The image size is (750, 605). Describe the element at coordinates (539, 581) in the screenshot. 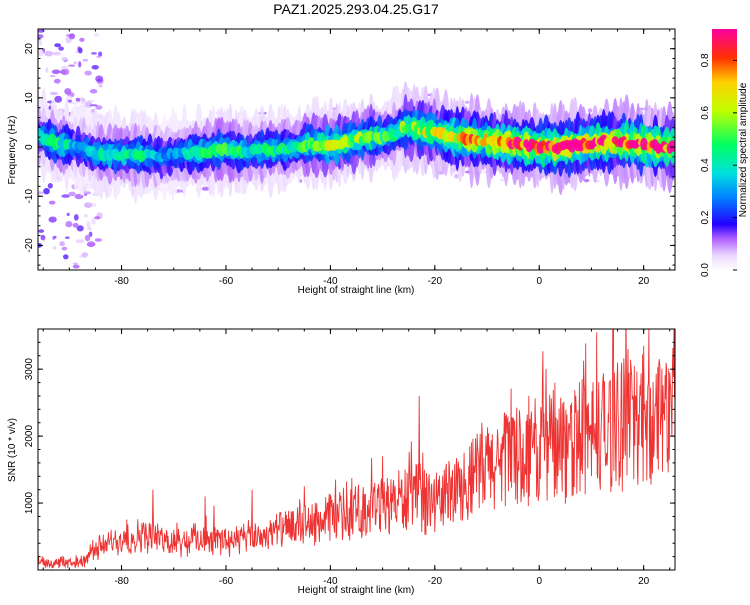

I see `x-tick-label: 0` at that location.